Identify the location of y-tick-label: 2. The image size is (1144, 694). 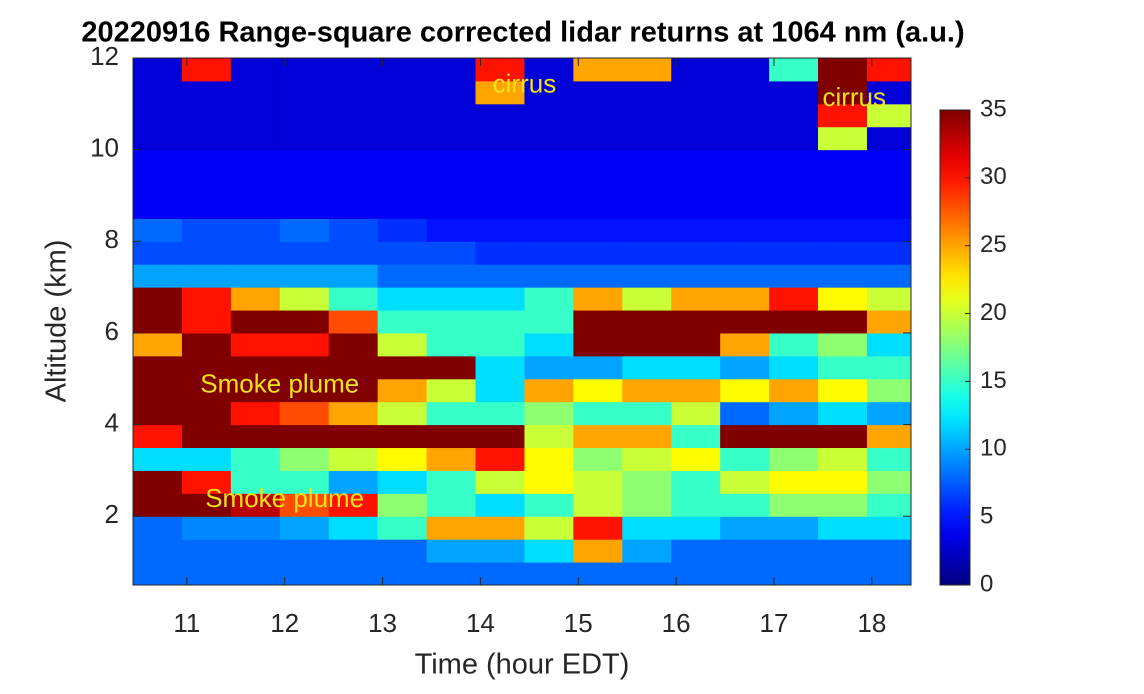
(112, 514).